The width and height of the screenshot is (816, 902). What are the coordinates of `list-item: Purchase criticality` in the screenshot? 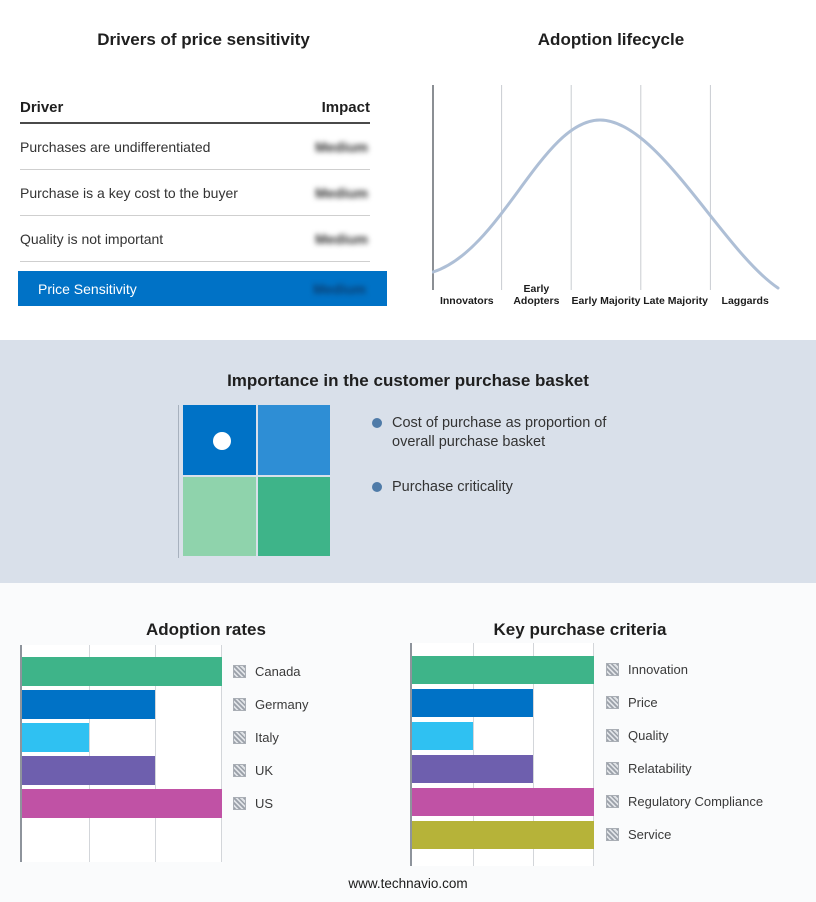 It's located at (507, 487).